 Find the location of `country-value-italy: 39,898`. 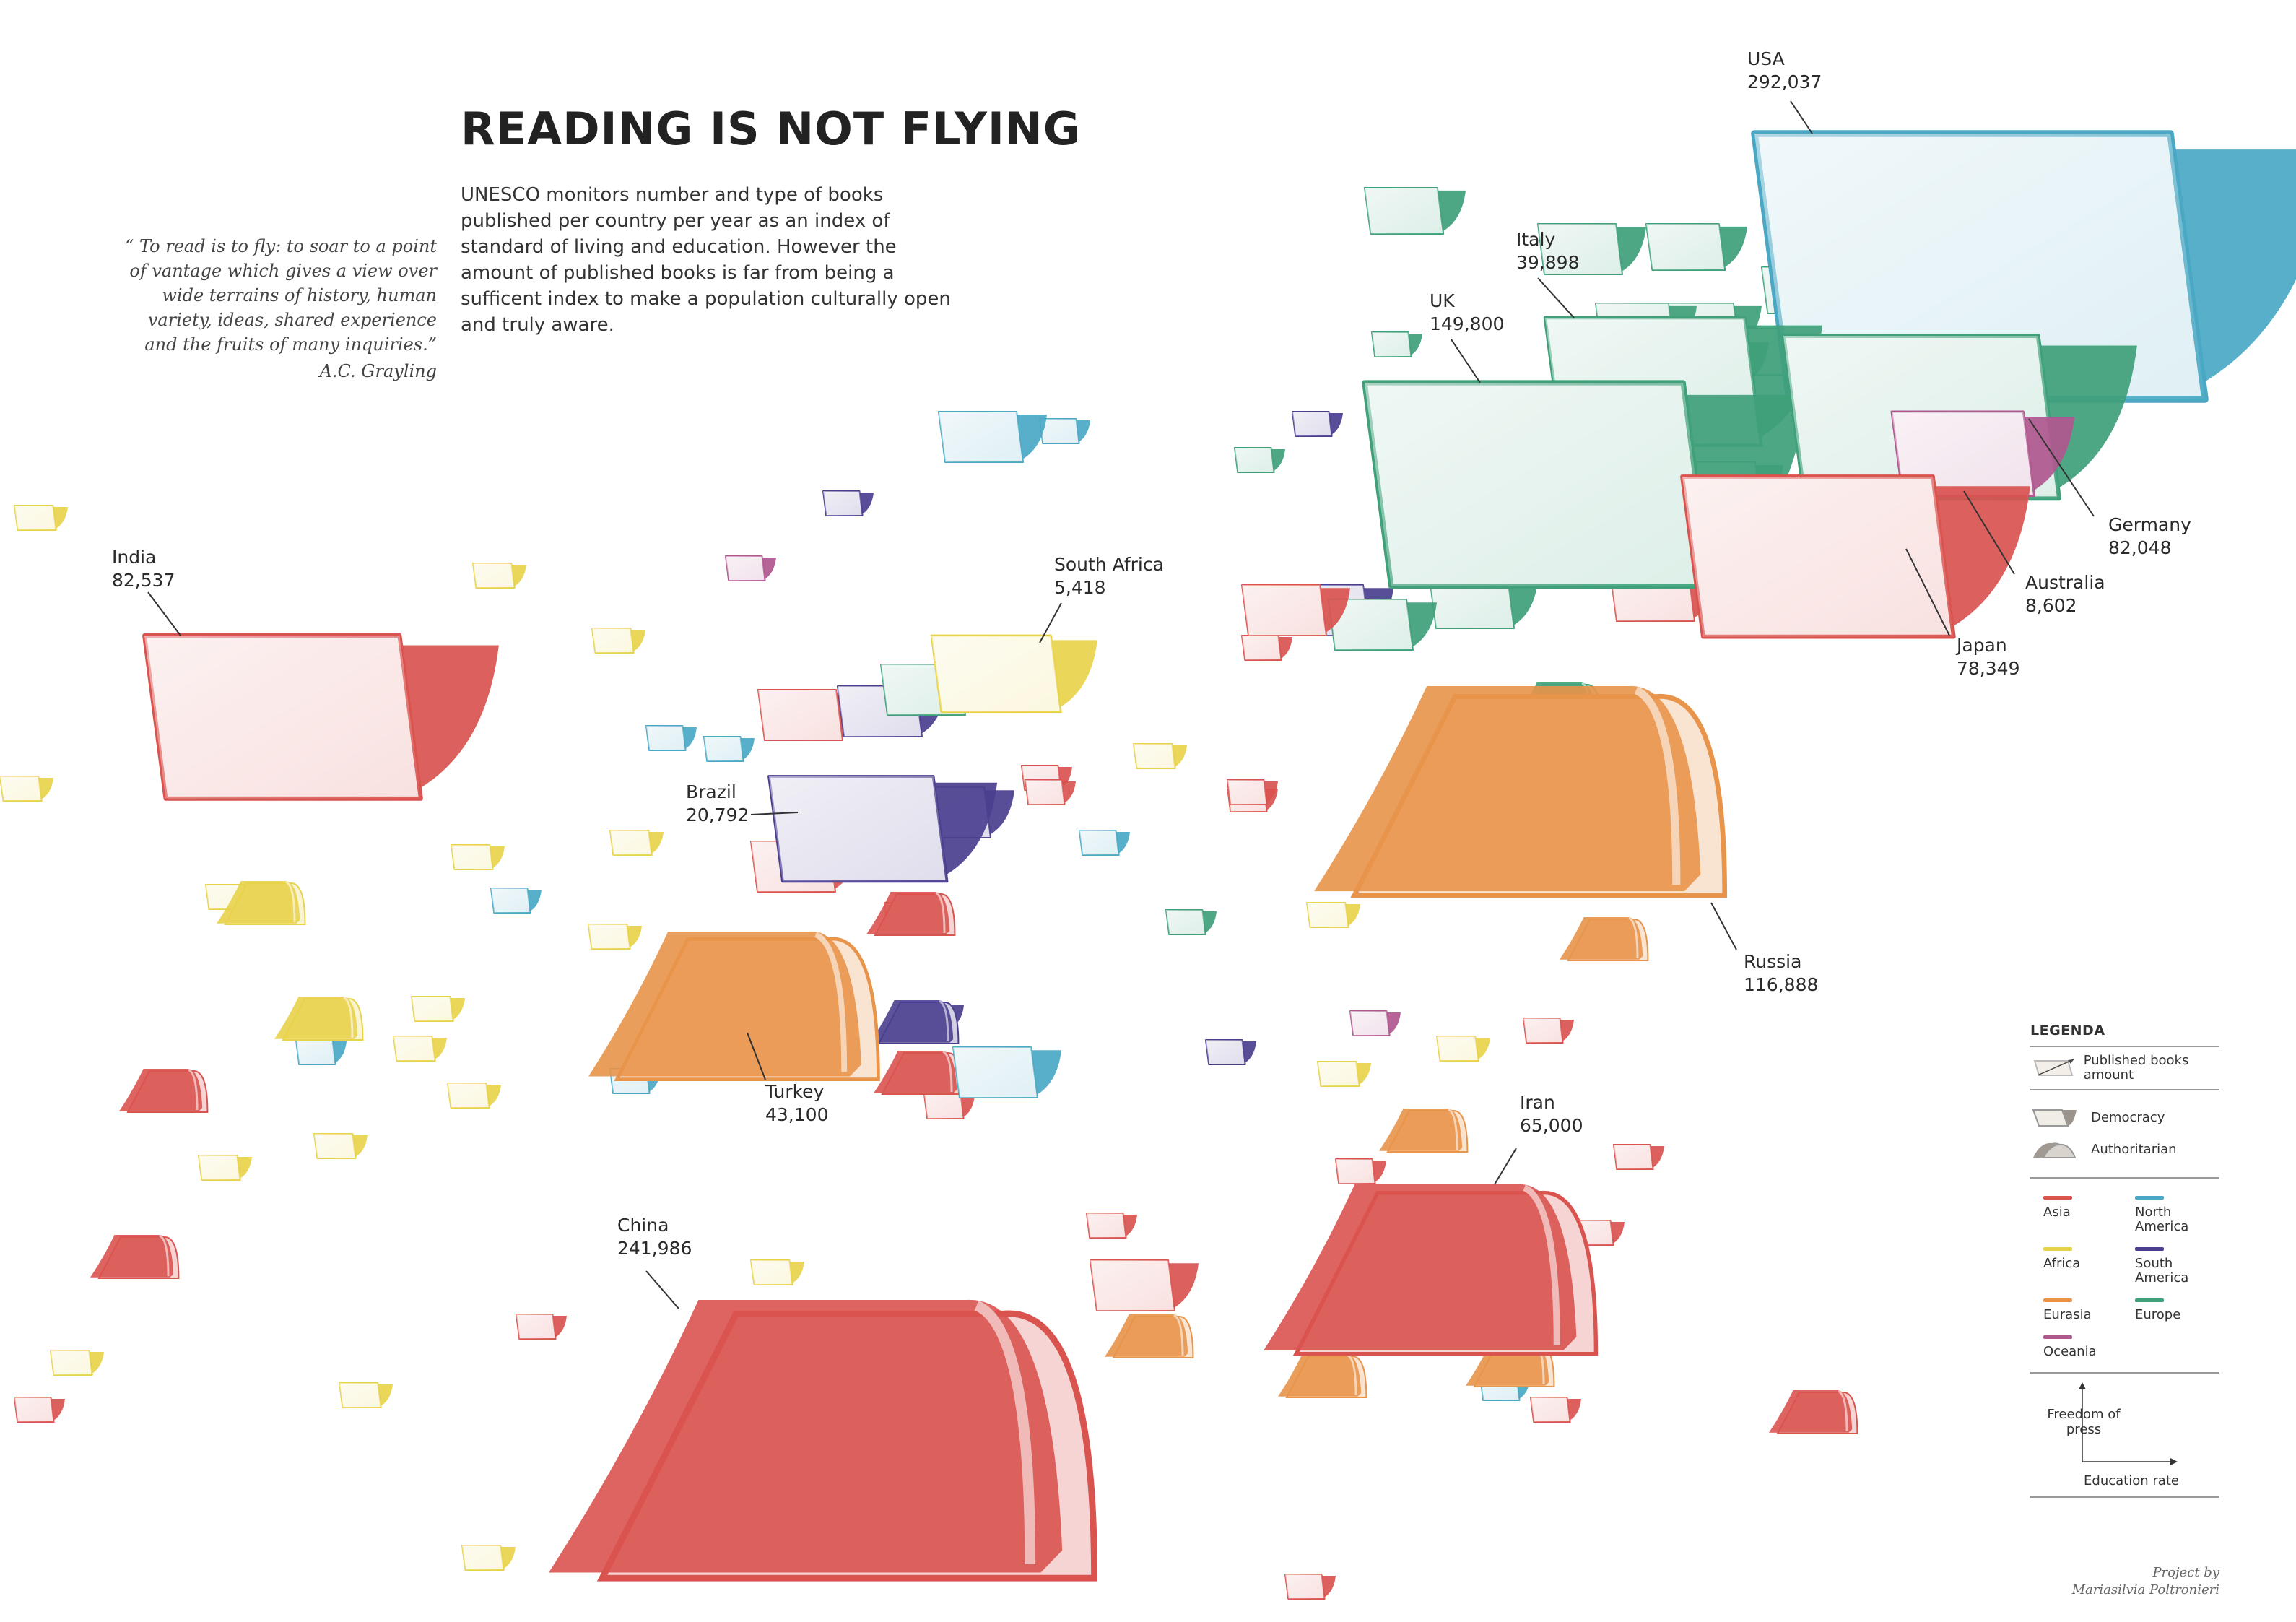

country-value-italy: 39,898 is located at coordinates (1547, 262).